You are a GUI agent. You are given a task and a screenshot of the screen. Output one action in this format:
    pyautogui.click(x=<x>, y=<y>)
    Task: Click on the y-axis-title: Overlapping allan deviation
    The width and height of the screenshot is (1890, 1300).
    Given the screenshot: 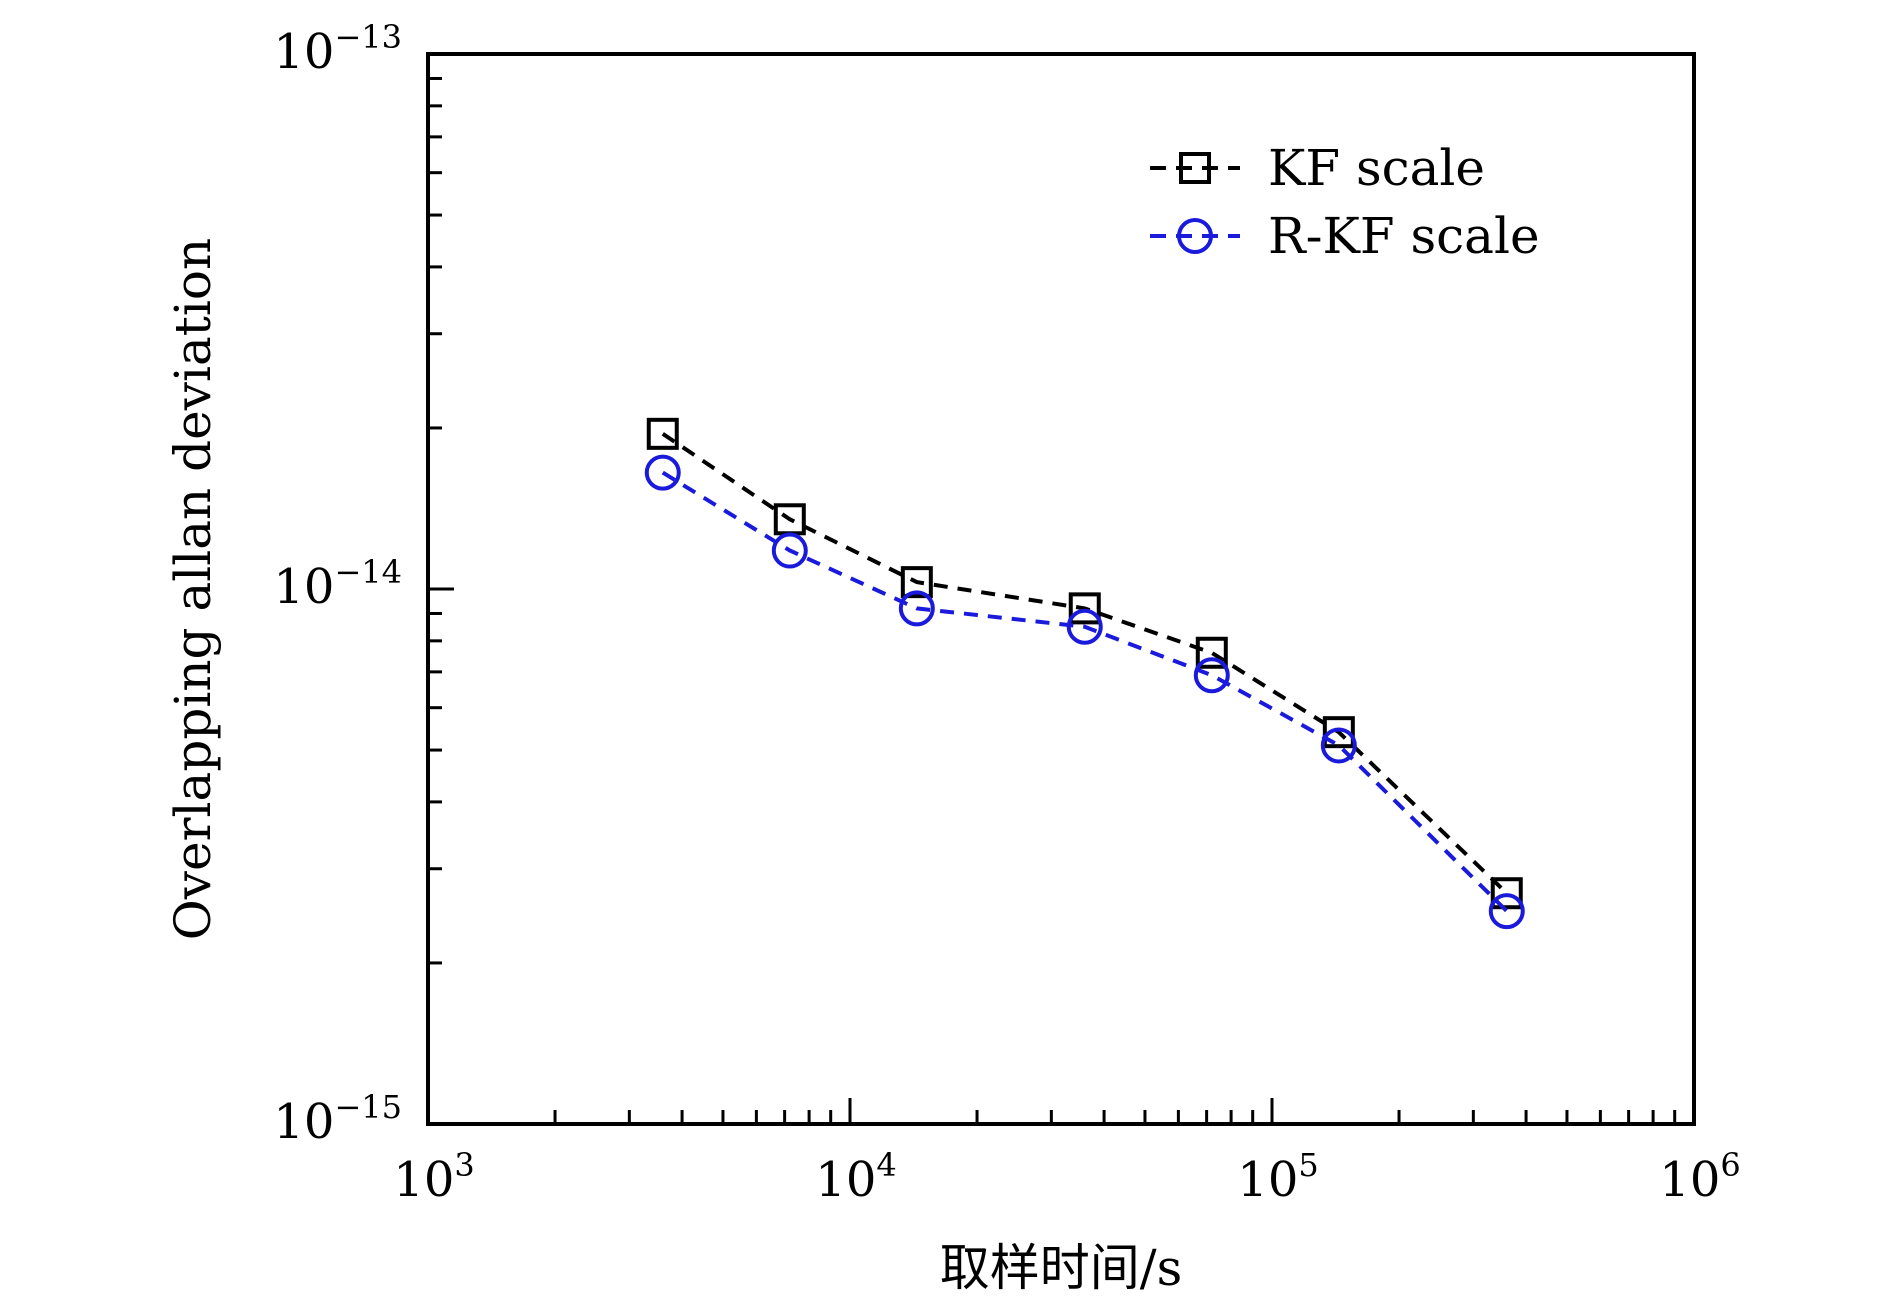 What is the action you would take?
    pyautogui.click(x=193, y=589)
    